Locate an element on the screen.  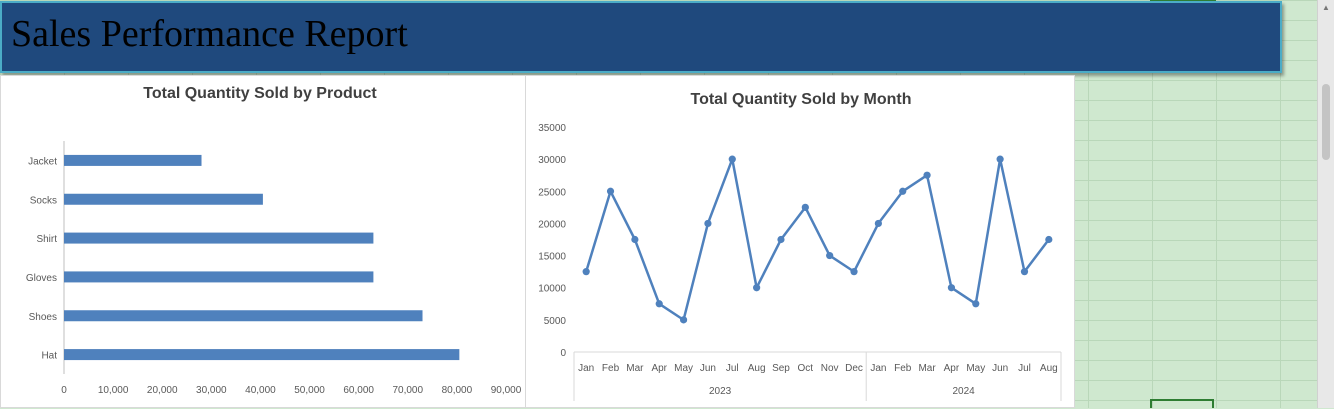
category-label: Shoes is located at coordinates (43, 317).